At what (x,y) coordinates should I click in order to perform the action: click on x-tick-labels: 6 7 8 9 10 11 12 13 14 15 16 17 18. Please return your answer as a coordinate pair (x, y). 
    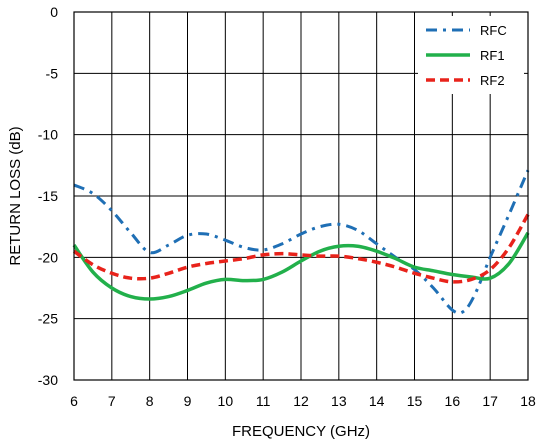
    Looking at the image, I should click on (303, 401).